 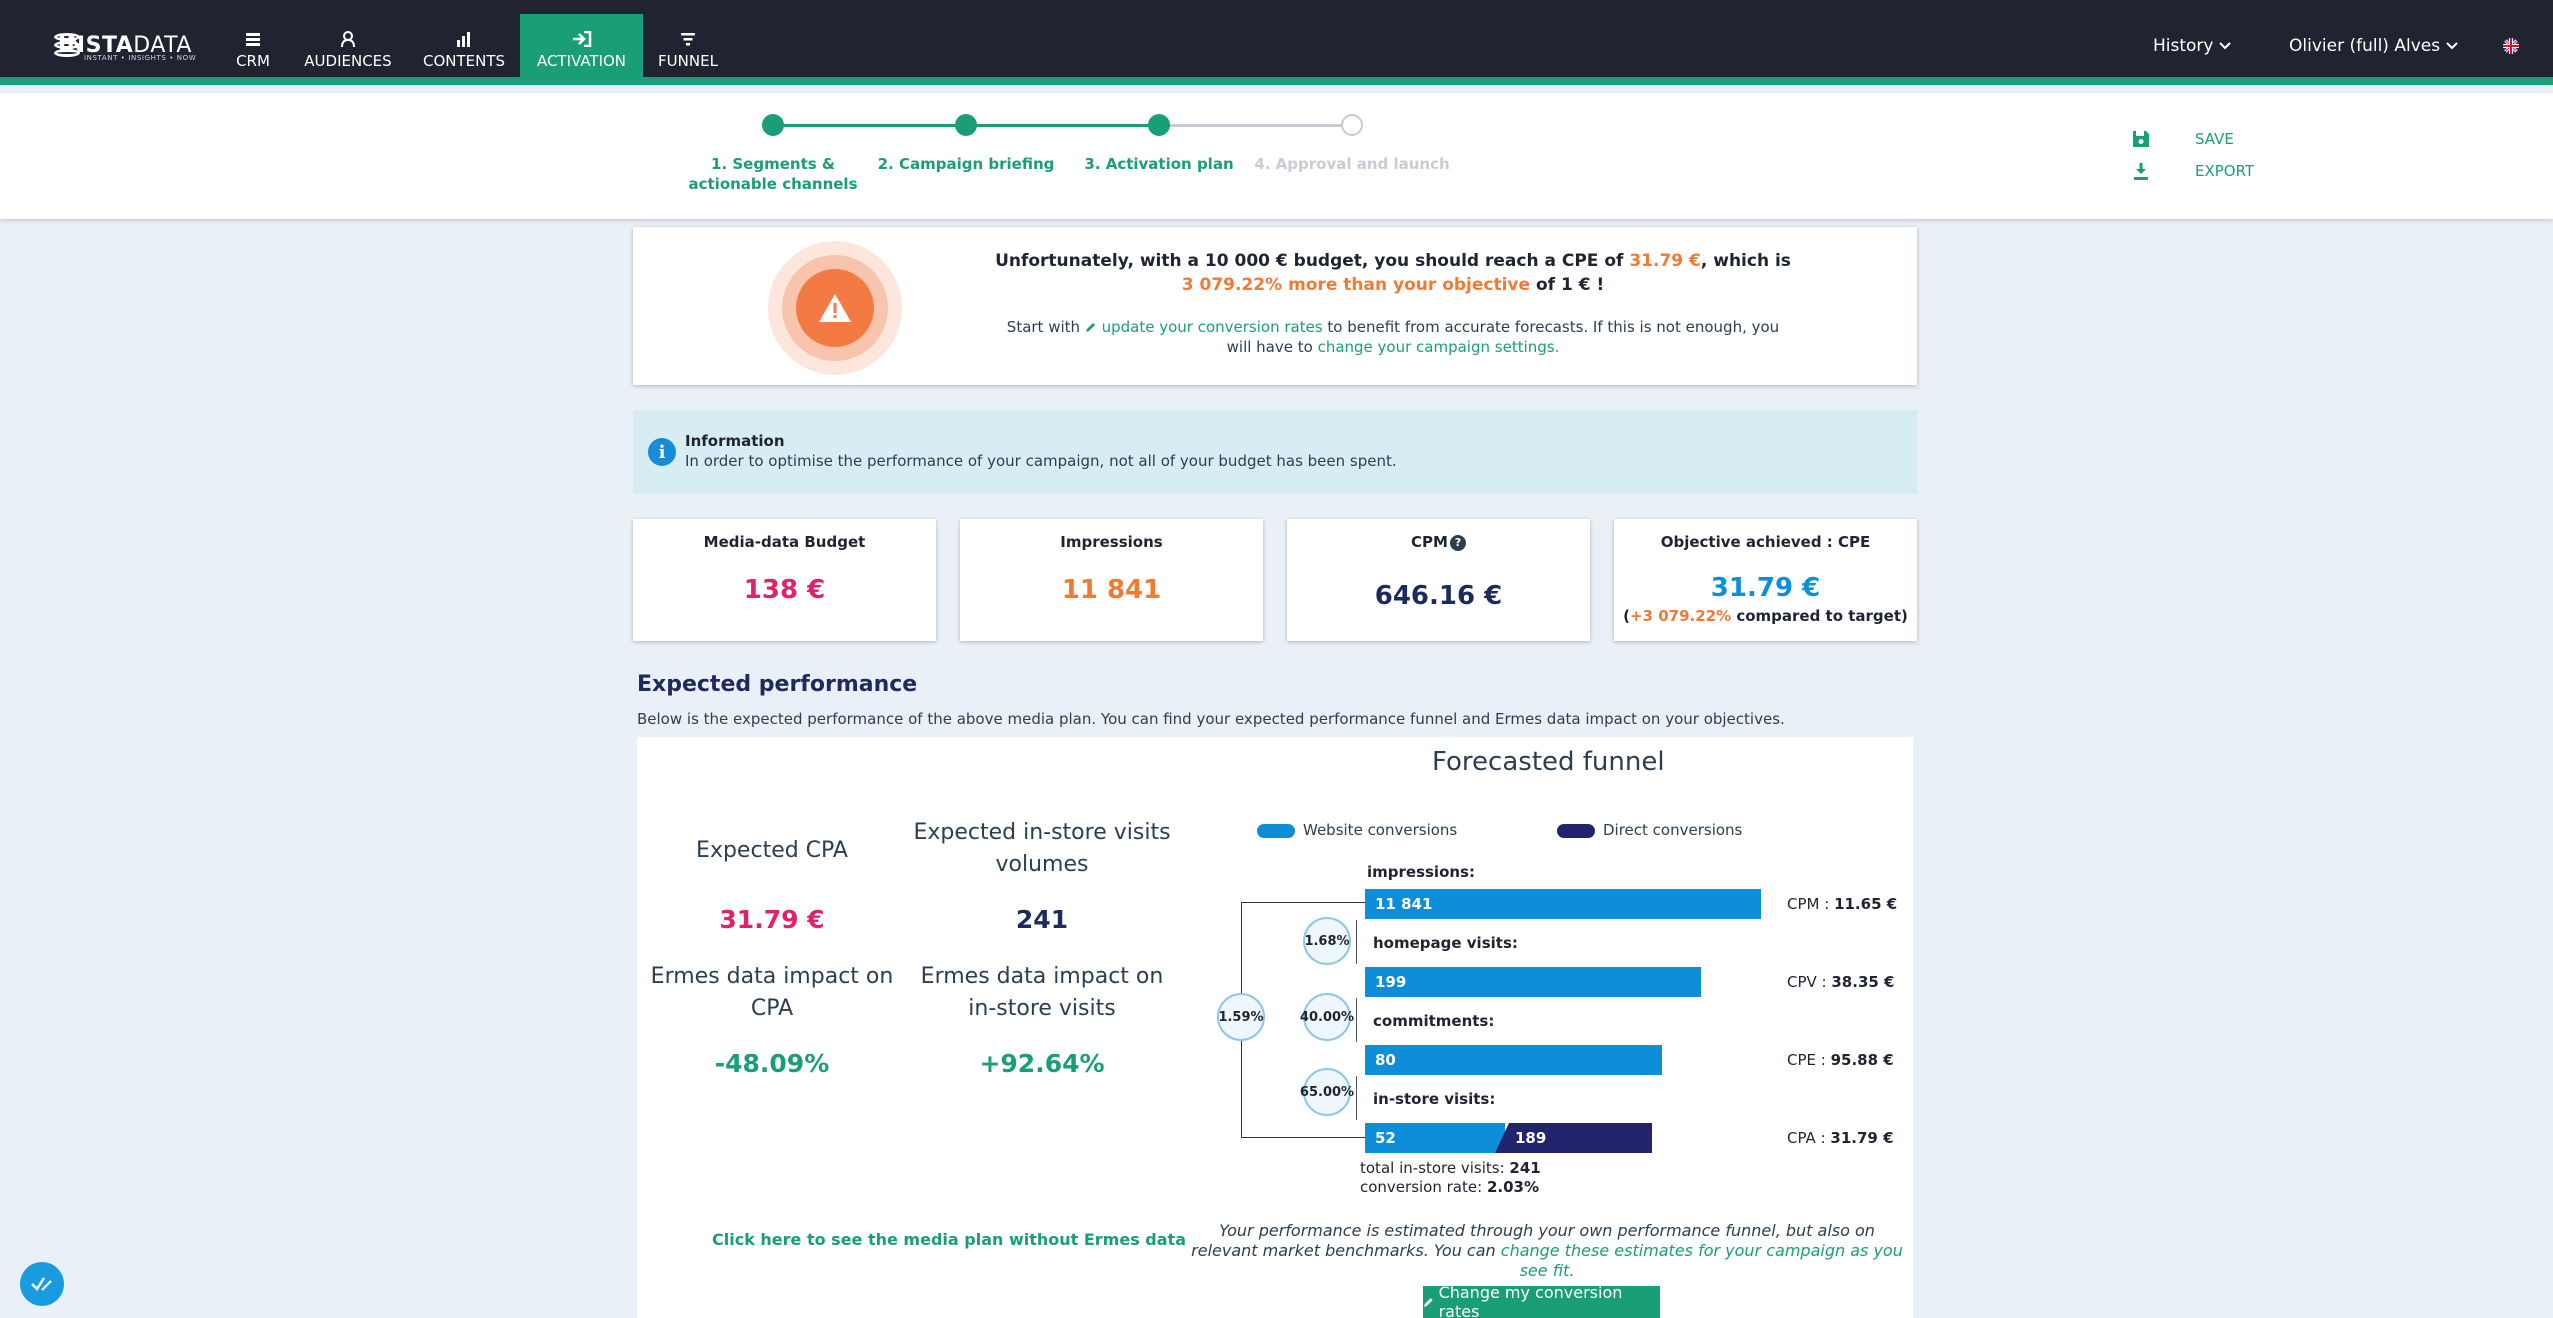 I want to click on step-label-line: 3. Activation plan, so click(x=1159, y=164).